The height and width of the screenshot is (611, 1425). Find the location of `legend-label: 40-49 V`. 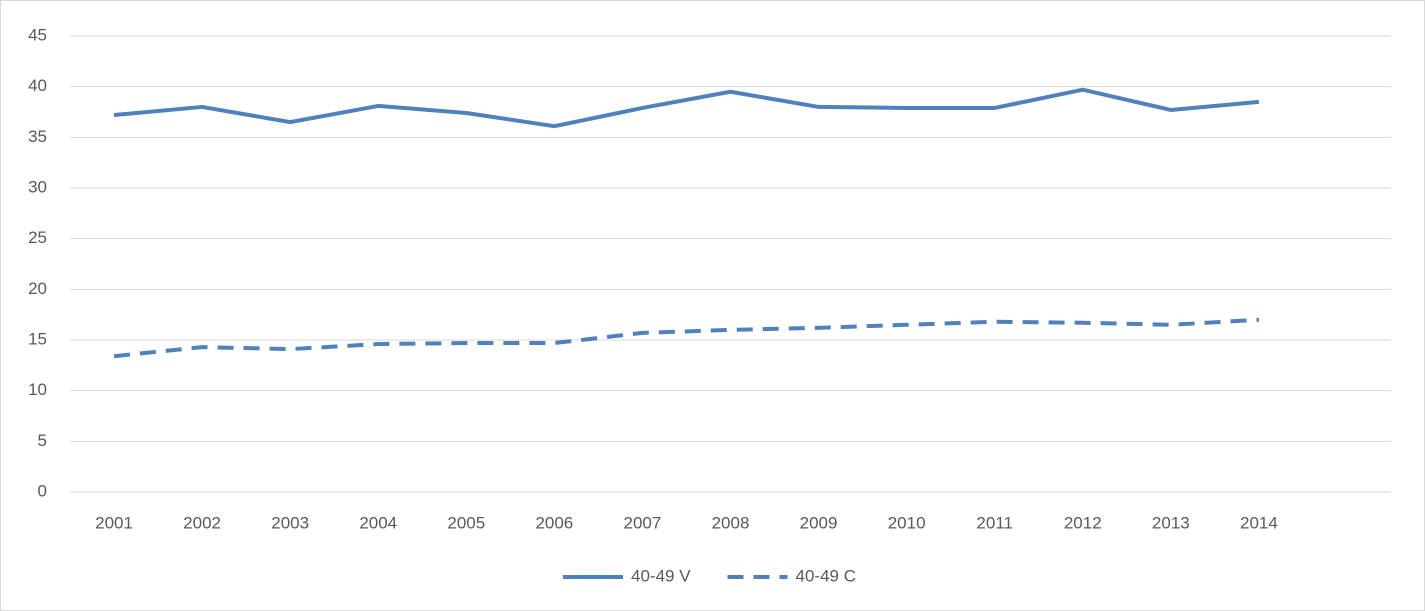

legend-label: 40-49 V is located at coordinates (661, 575).